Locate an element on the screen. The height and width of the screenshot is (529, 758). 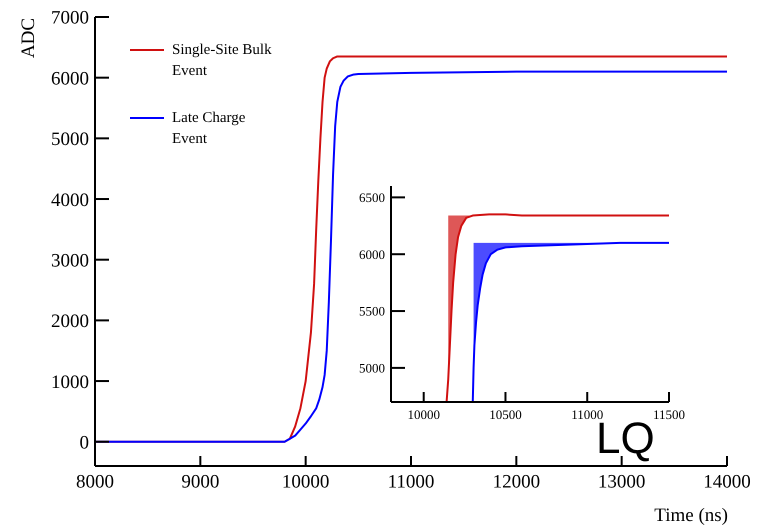
y-tick-label: 5500 is located at coordinates (372, 311).